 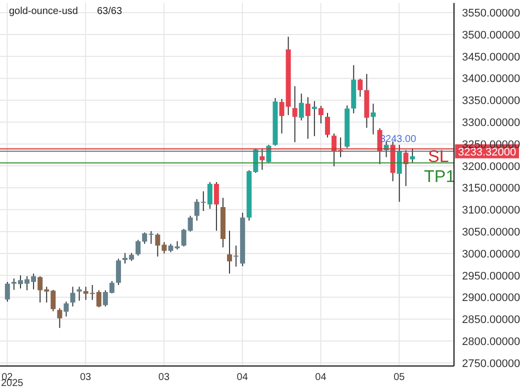 I want to click on y-tick-label: 2900.00000, so click(x=491, y=298).